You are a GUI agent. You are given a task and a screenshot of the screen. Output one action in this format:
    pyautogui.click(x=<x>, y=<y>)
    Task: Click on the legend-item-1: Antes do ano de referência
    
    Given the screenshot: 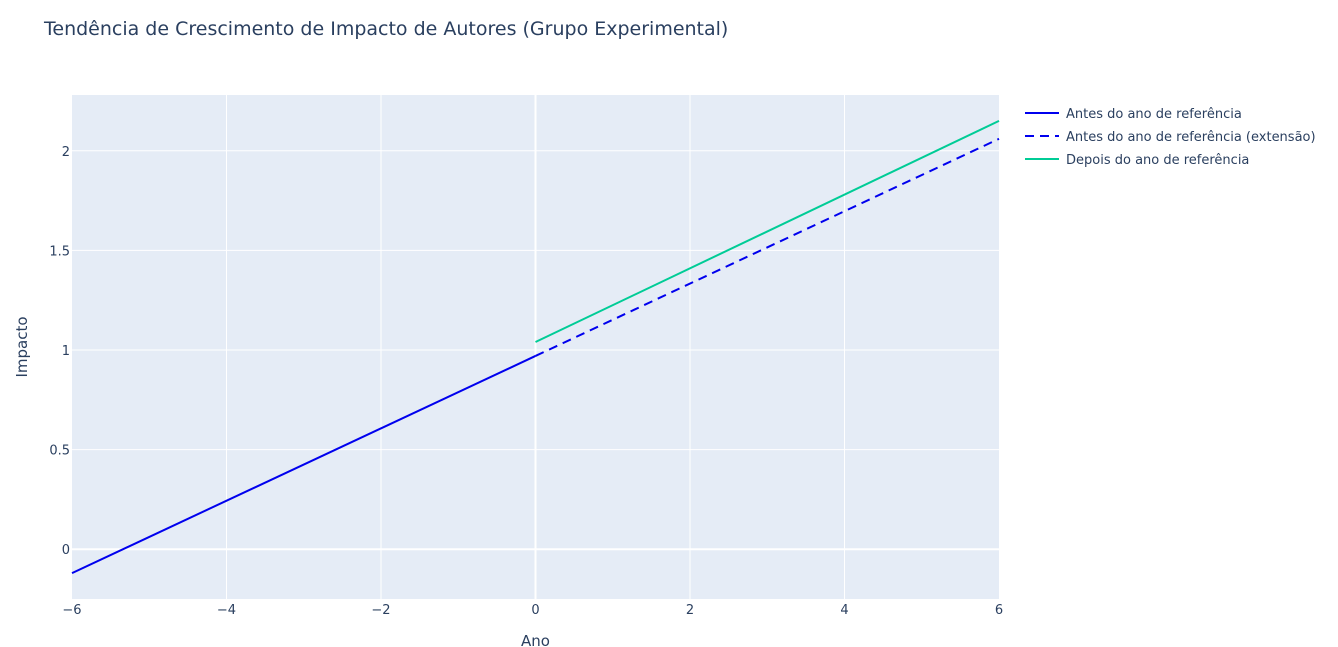 What is the action you would take?
    pyautogui.click(x=1133, y=114)
    